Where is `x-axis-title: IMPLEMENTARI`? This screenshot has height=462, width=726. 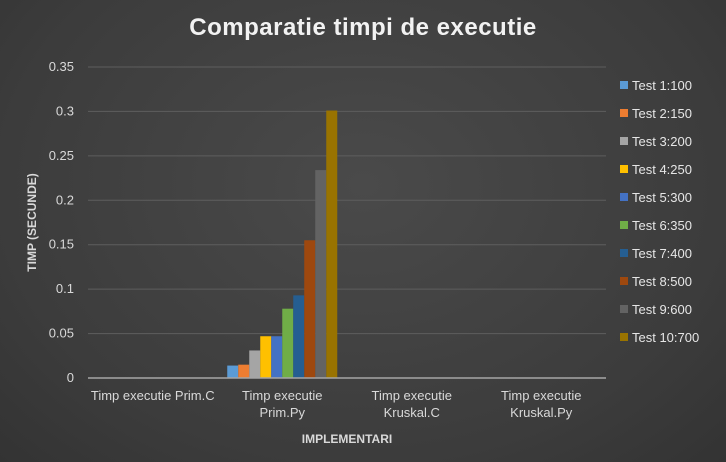
x-axis-title: IMPLEMENTARI is located at coordinates (347, 439).